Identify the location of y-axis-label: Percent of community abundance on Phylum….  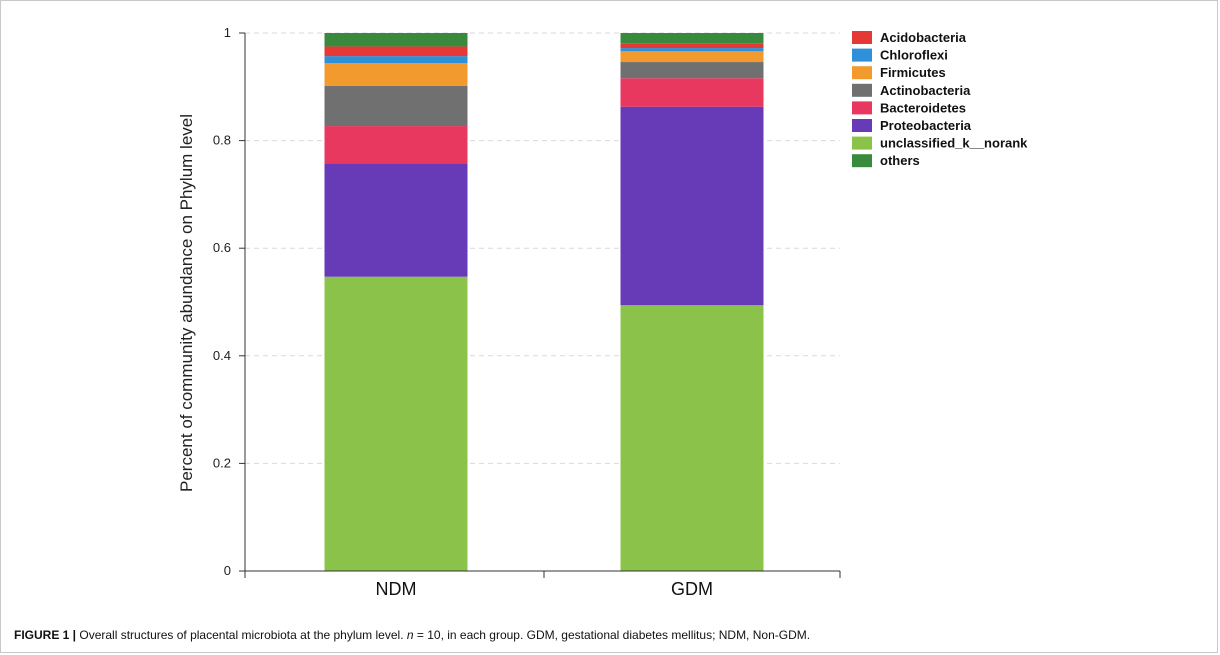
(186, 303).